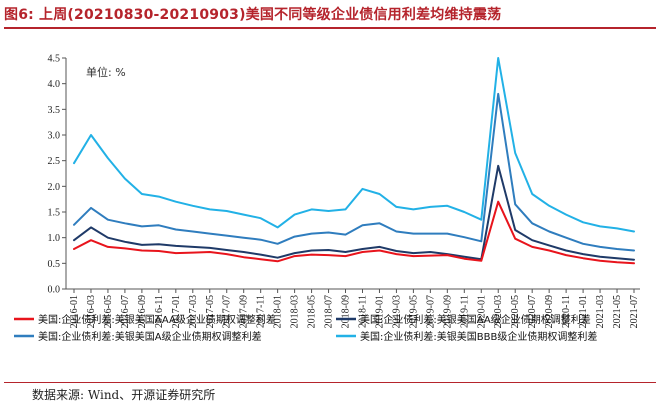 The height and width of the screenshot is (407, 661). Describe the element at coordinates (54, 264) in the screenshot. I see `y-tick-label: 0.5` at that location.